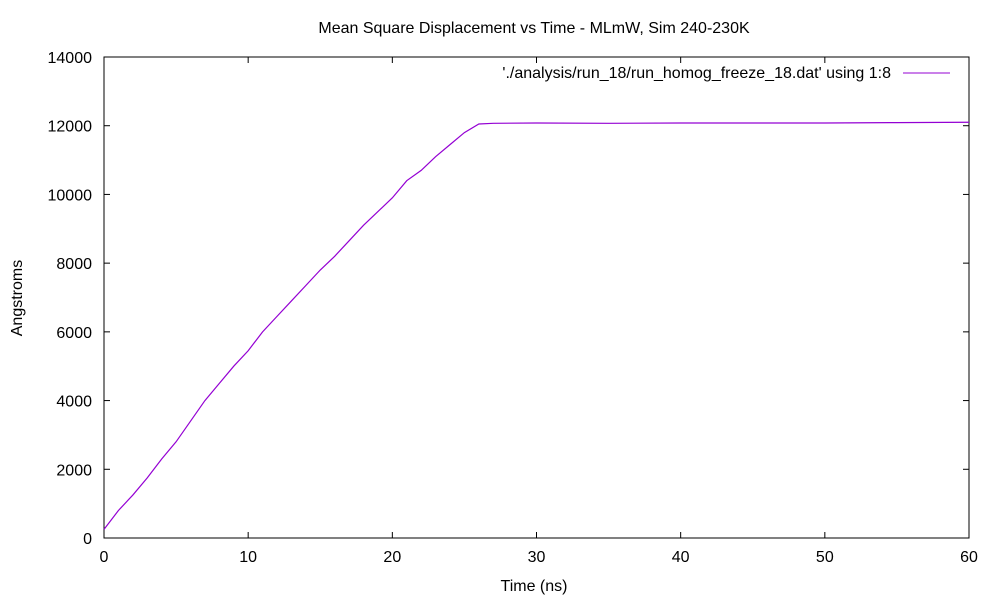 The height and width of the screenshot is (600, 1000). Describe the element at coordinates (70, 127) in the screenshot. I see `y-tick-label: 12000` at that location.